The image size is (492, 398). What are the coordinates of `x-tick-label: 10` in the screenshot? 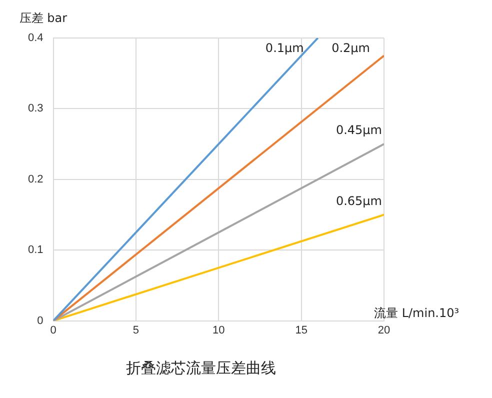 It's located at (218, 330).